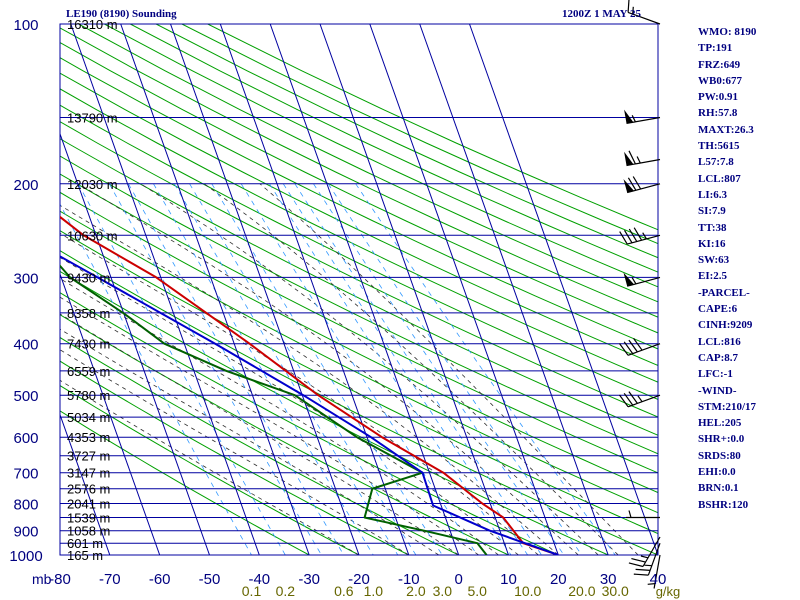  Describe the element at coordinates (608, 579) in the screenshot. I see `x-tick-label: 30` at that location.